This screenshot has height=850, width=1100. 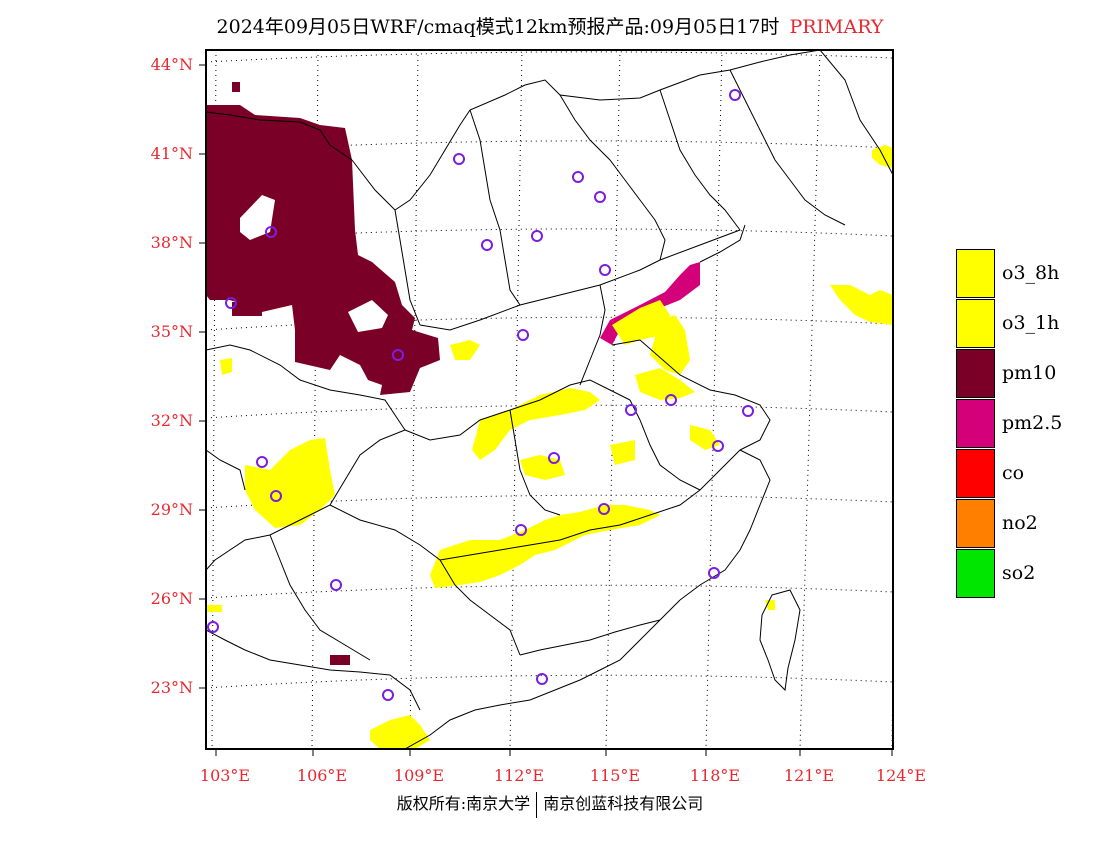 I want to click on lat-label: 32°N, so click(x=171, y=420).